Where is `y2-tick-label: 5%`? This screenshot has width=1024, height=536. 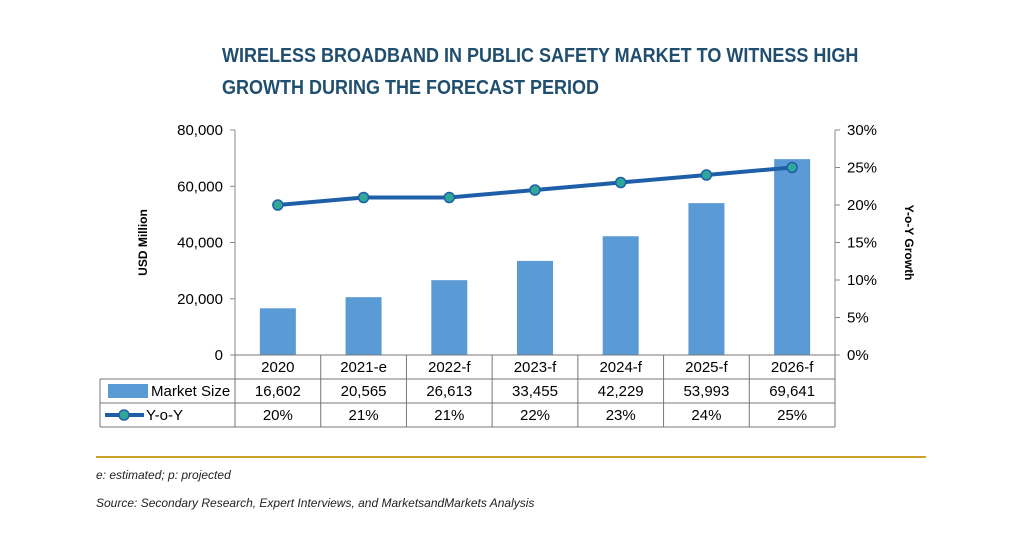 y2-tick-label: 5% is located at coordinates (858, 318).